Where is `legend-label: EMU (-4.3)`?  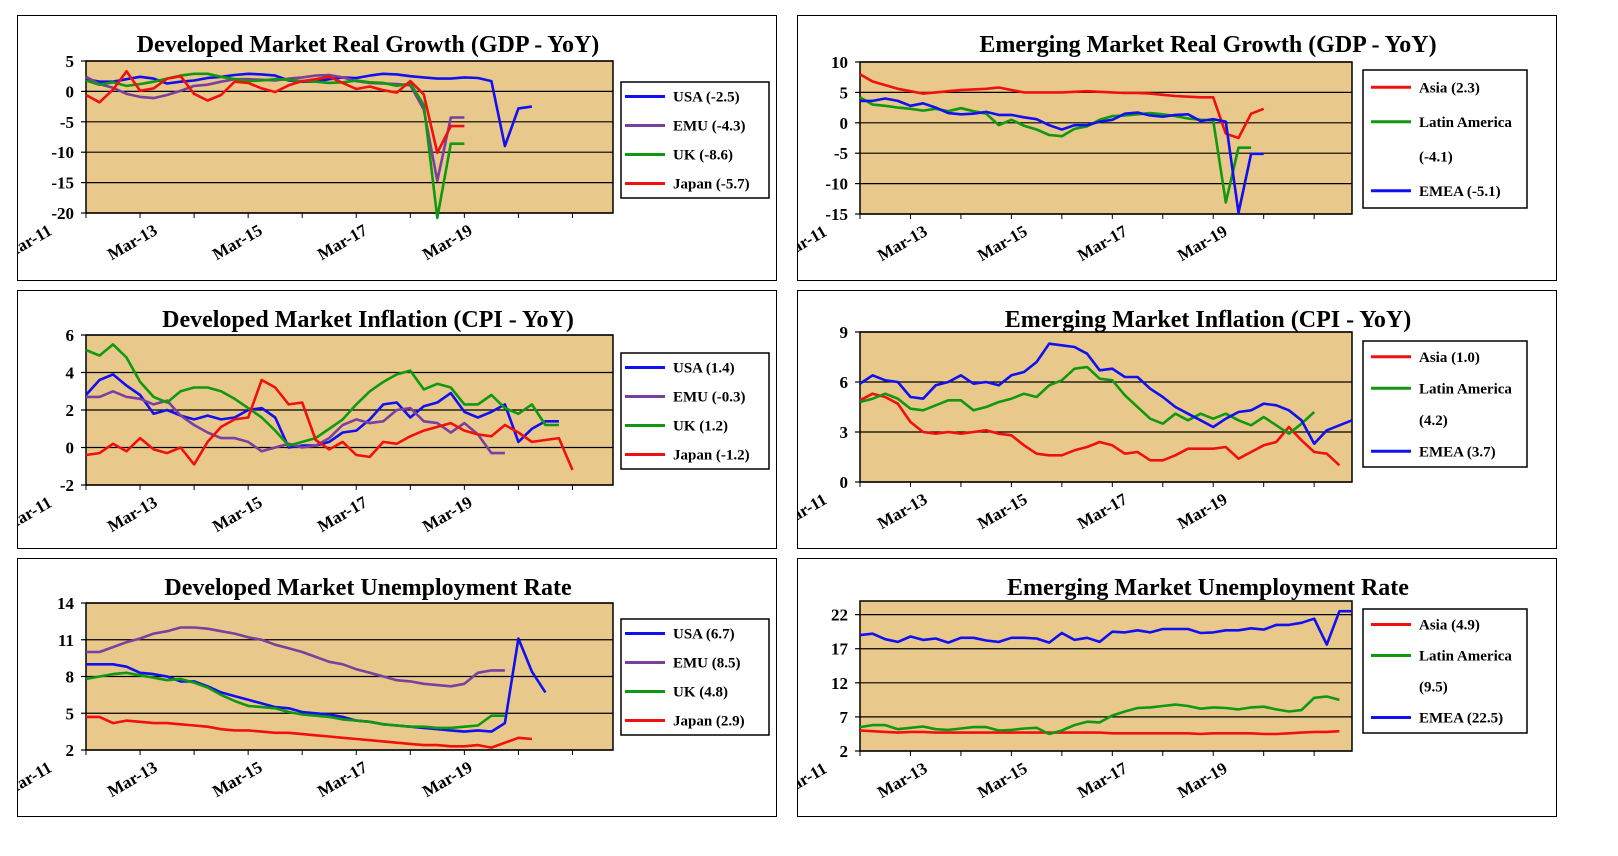 legend-label: EMU (-4.3) is located at coordinates (709, 127).